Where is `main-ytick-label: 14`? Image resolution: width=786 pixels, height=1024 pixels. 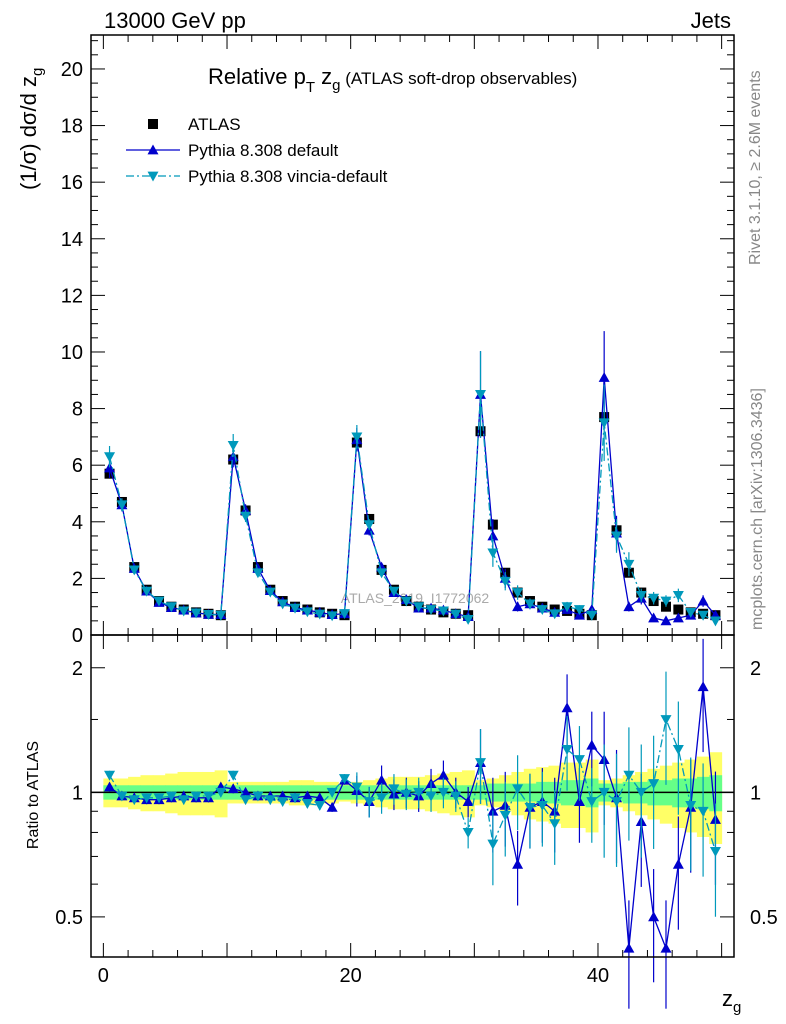
main-ytick-label: 14 is located at coordinates (72, 240).